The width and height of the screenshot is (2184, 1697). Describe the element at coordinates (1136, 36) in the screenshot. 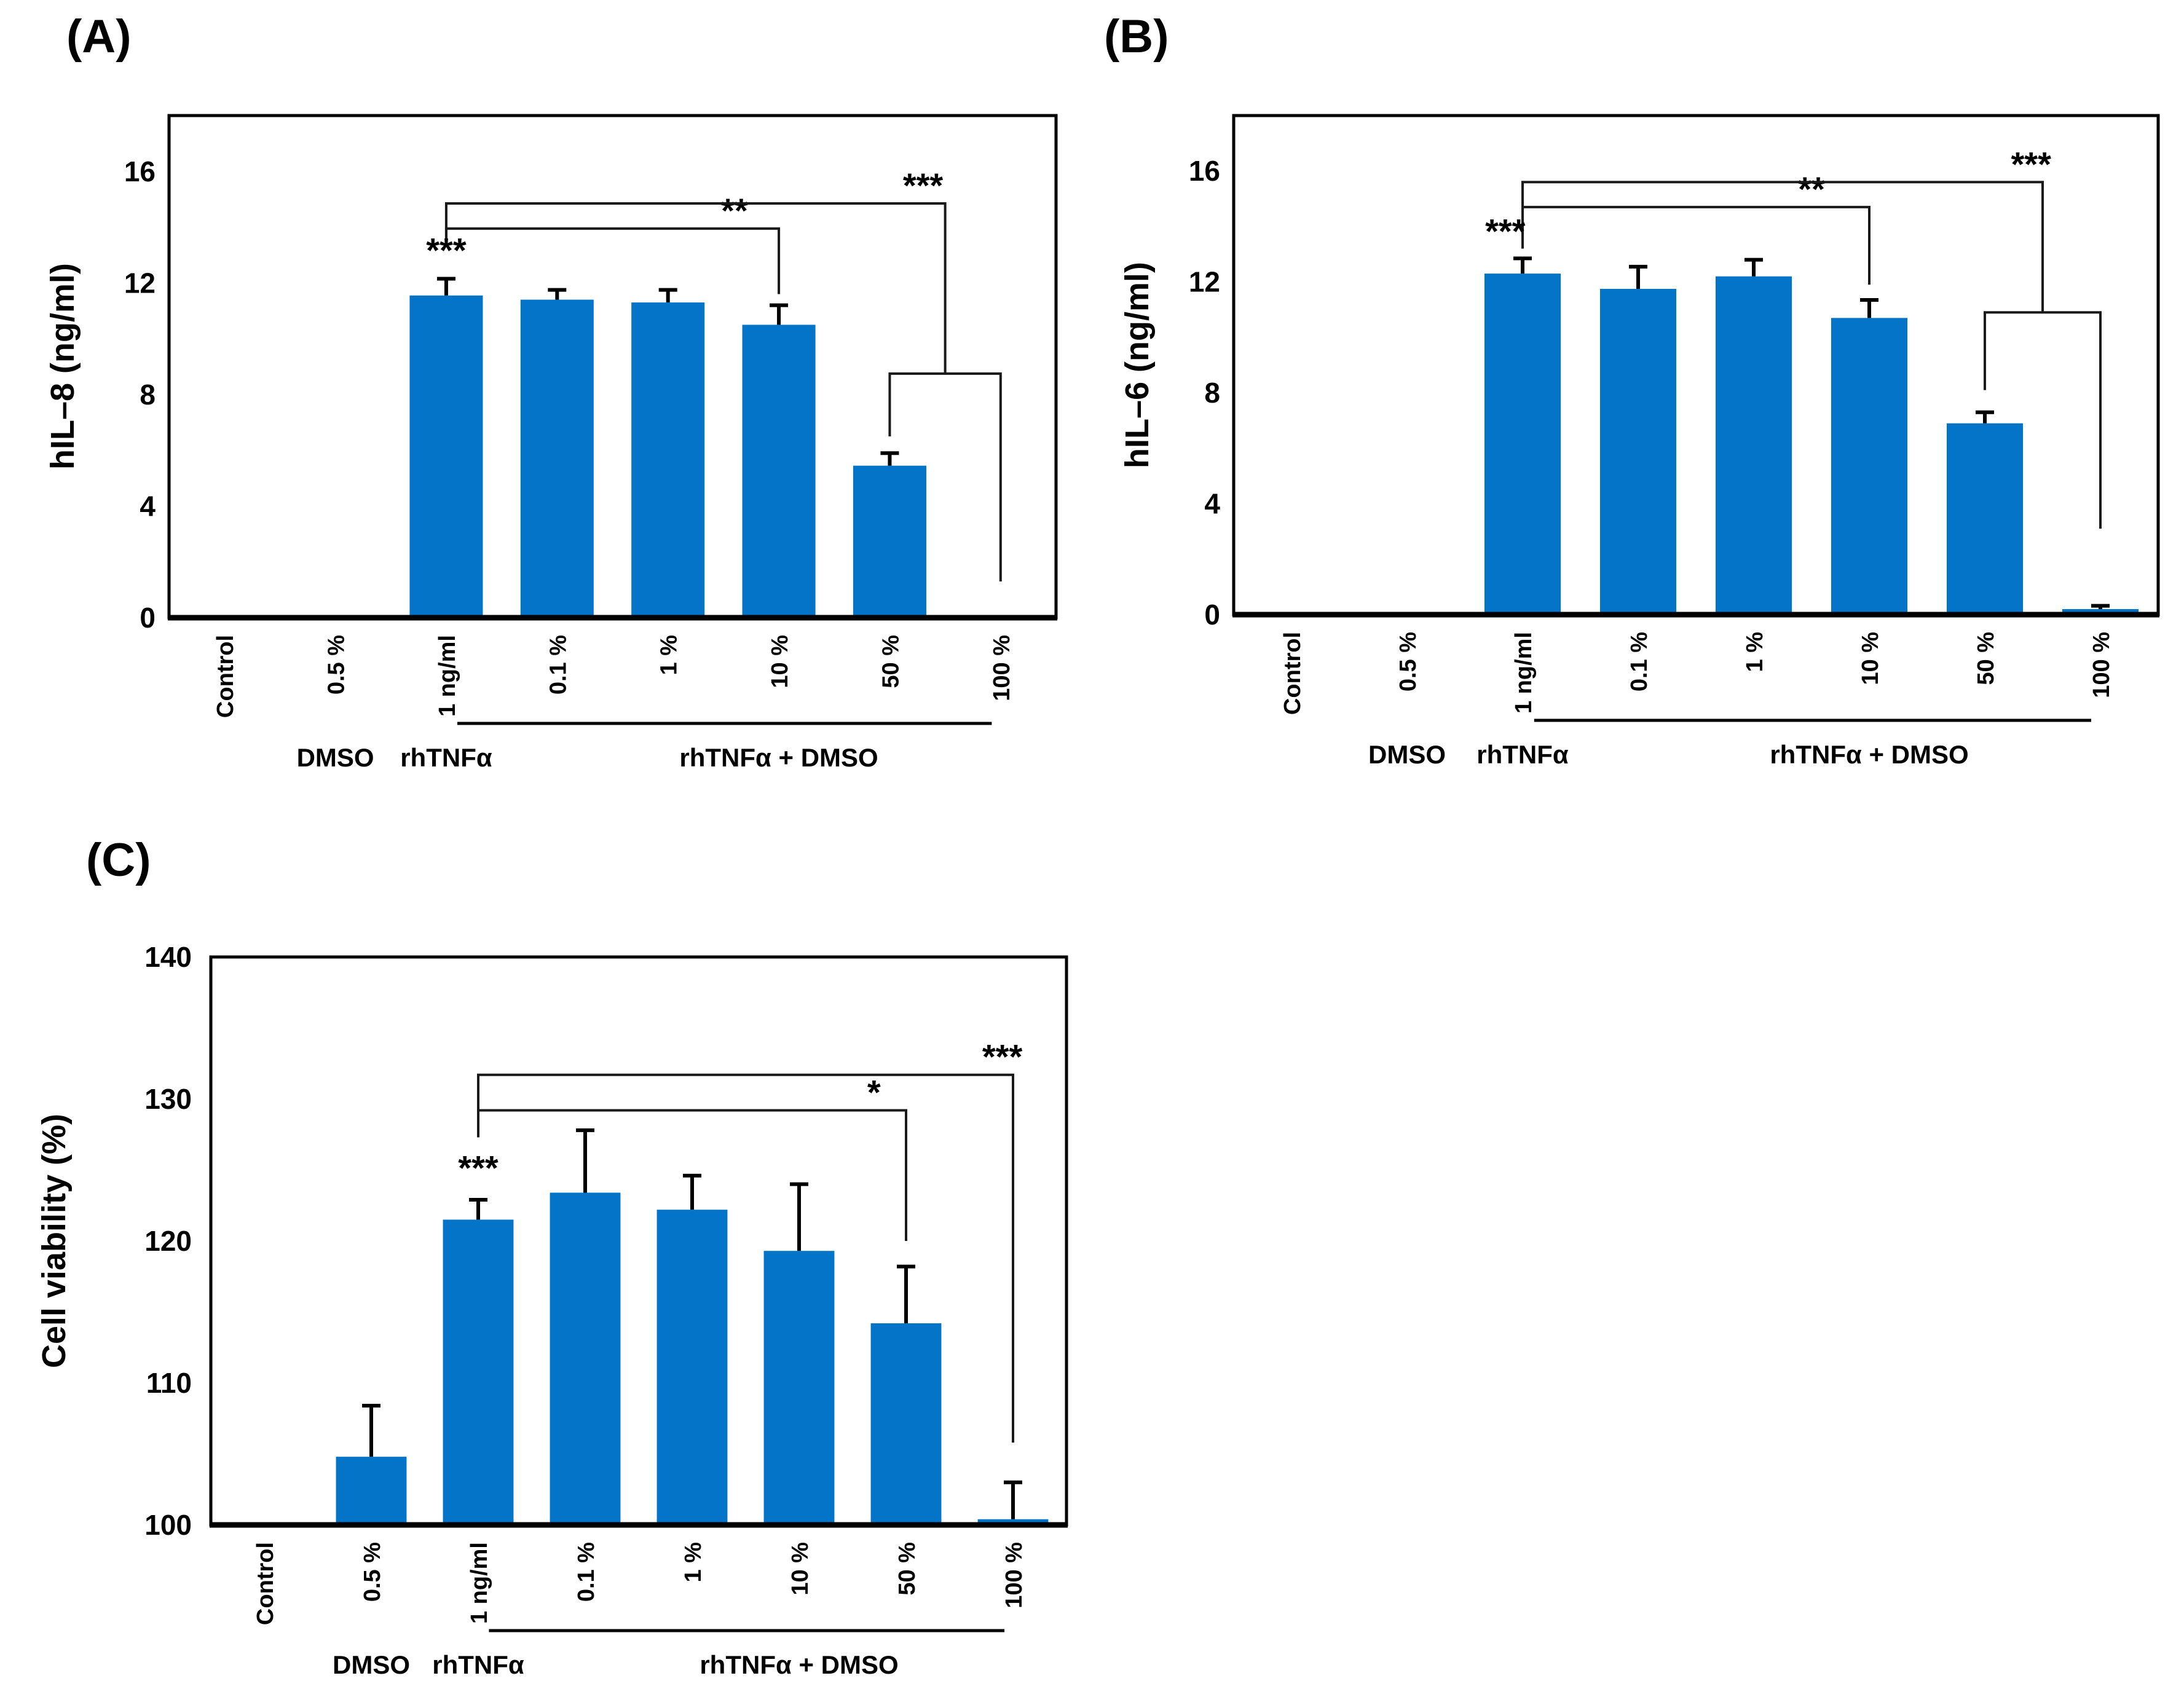

I see `panel-b-letter: (B)` at that location.